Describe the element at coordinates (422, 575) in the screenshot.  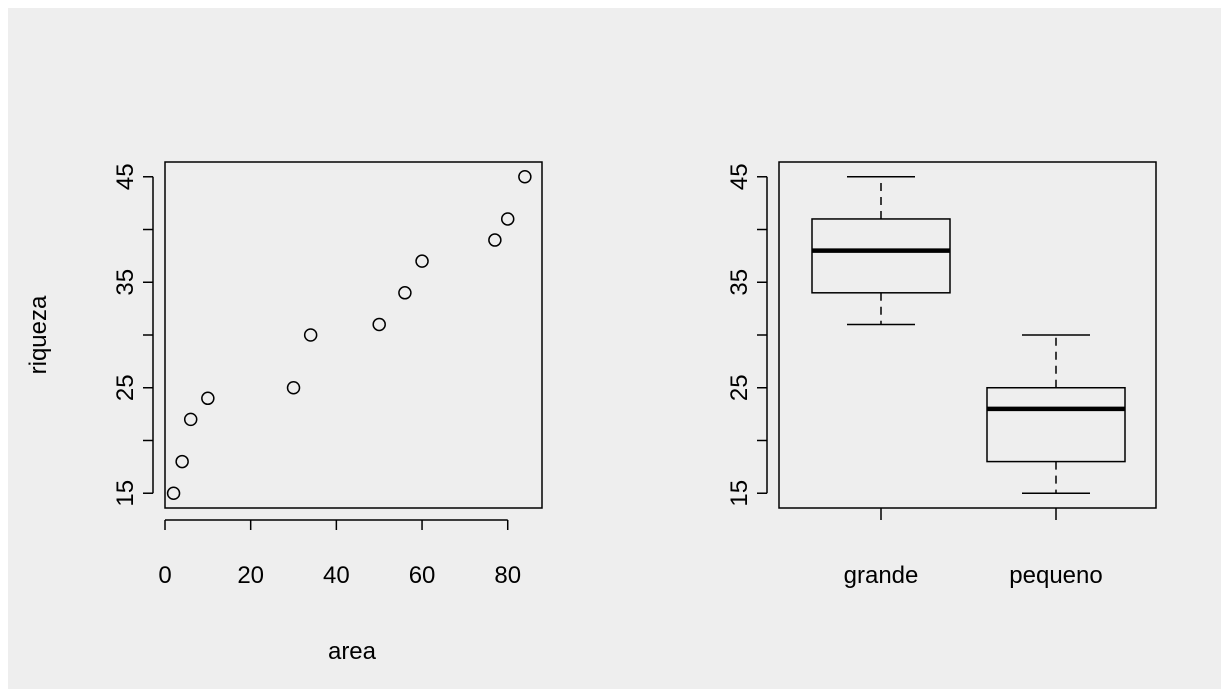
I see `scatter-x-tick-label: 60` at that location.